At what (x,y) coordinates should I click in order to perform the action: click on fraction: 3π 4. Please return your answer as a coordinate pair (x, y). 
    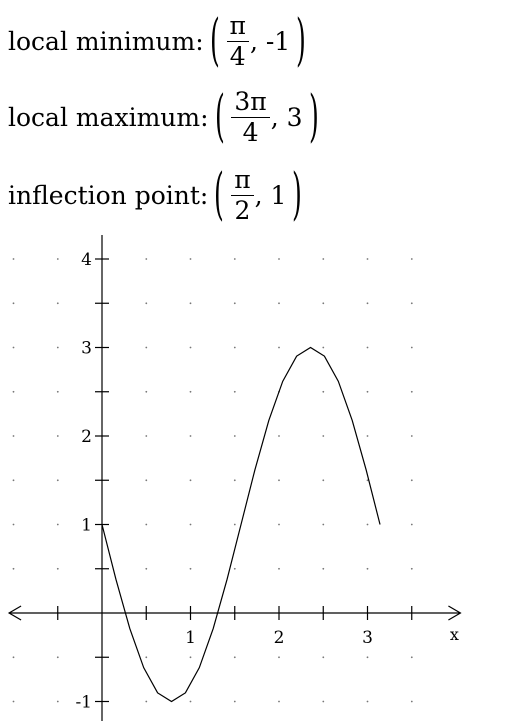
    Looking at the image, I should click on (250, 117).